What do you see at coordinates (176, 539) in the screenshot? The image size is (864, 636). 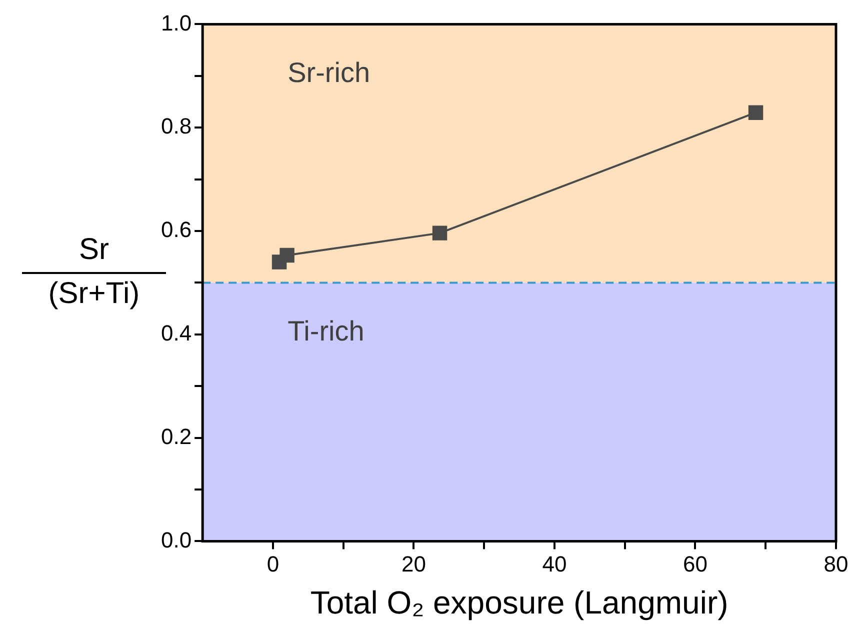 I see `y-tick-label: 0.0` at bounding box center [176, 539].